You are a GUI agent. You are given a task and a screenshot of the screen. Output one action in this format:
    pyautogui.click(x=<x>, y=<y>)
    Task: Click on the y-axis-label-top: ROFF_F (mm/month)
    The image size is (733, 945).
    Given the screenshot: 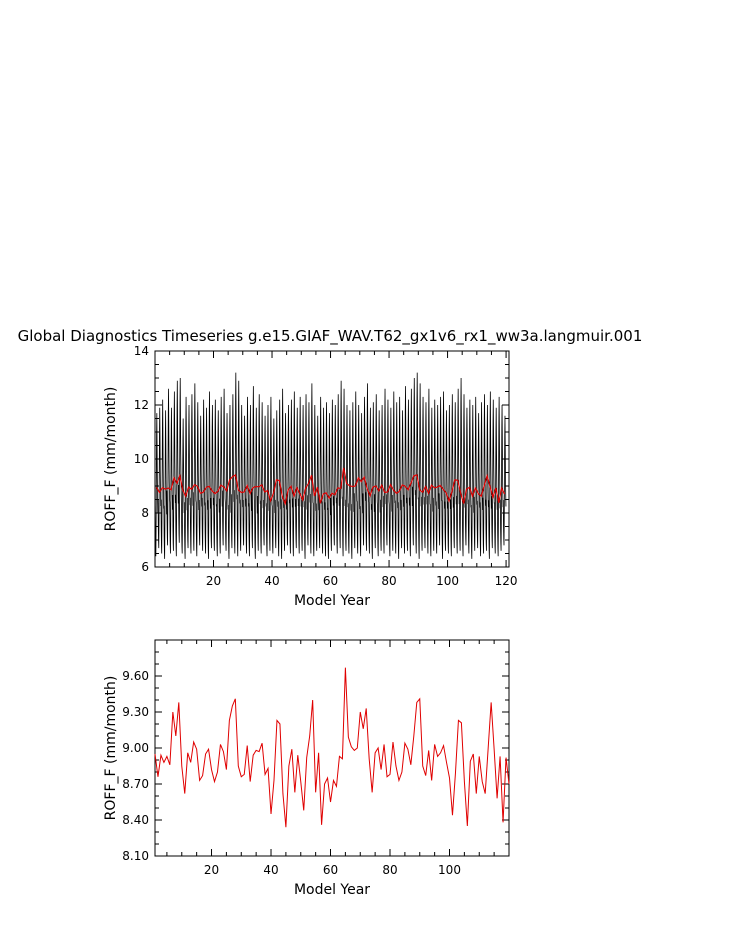 What is the action you would take?
    pyautogui.click(x=111, y=459)
    